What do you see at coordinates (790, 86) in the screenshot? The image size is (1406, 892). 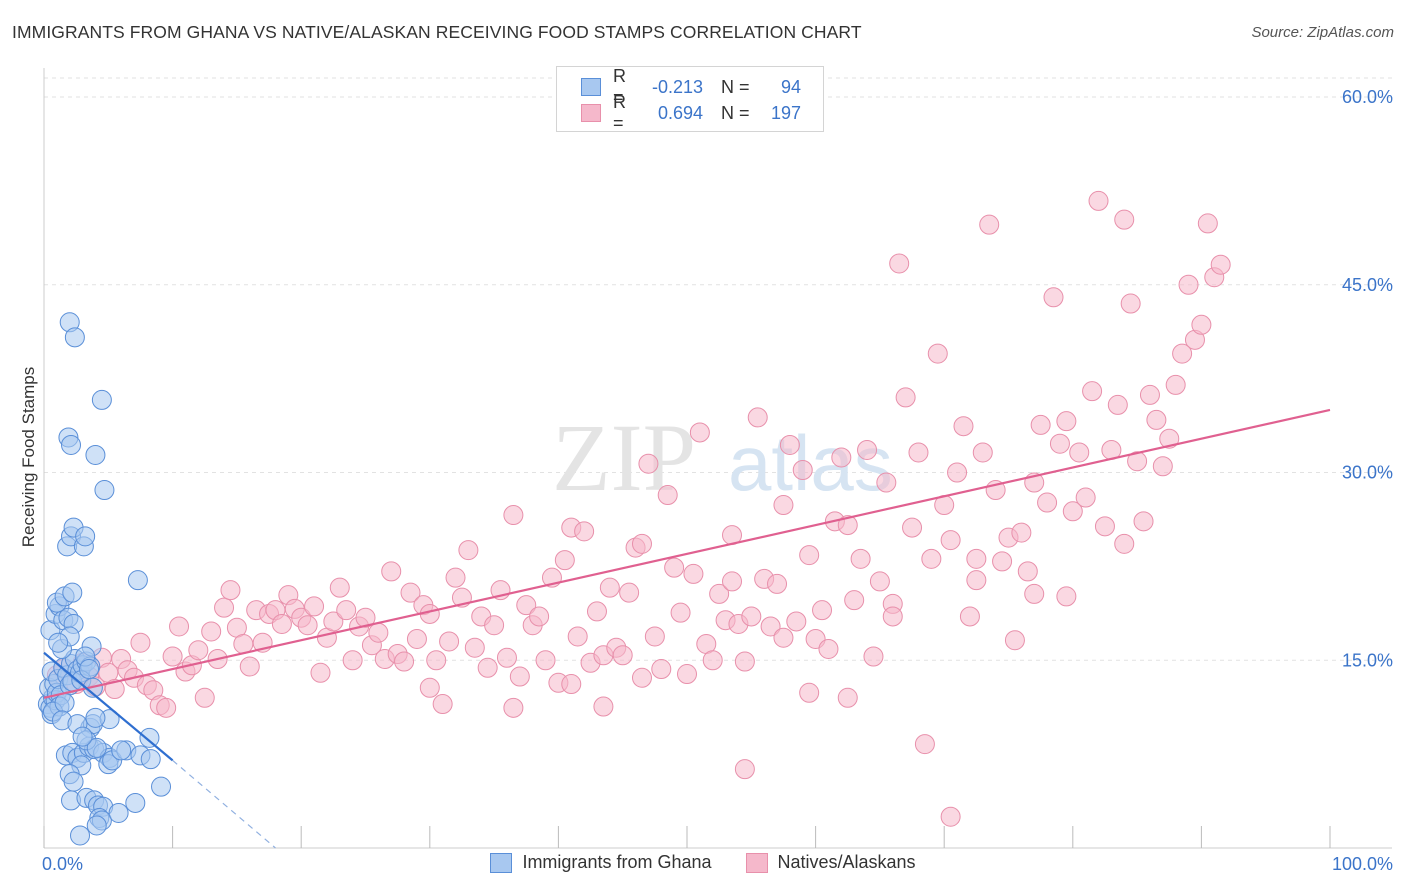 I see `legend-n-value: 94` at bounding box center [790, 86].